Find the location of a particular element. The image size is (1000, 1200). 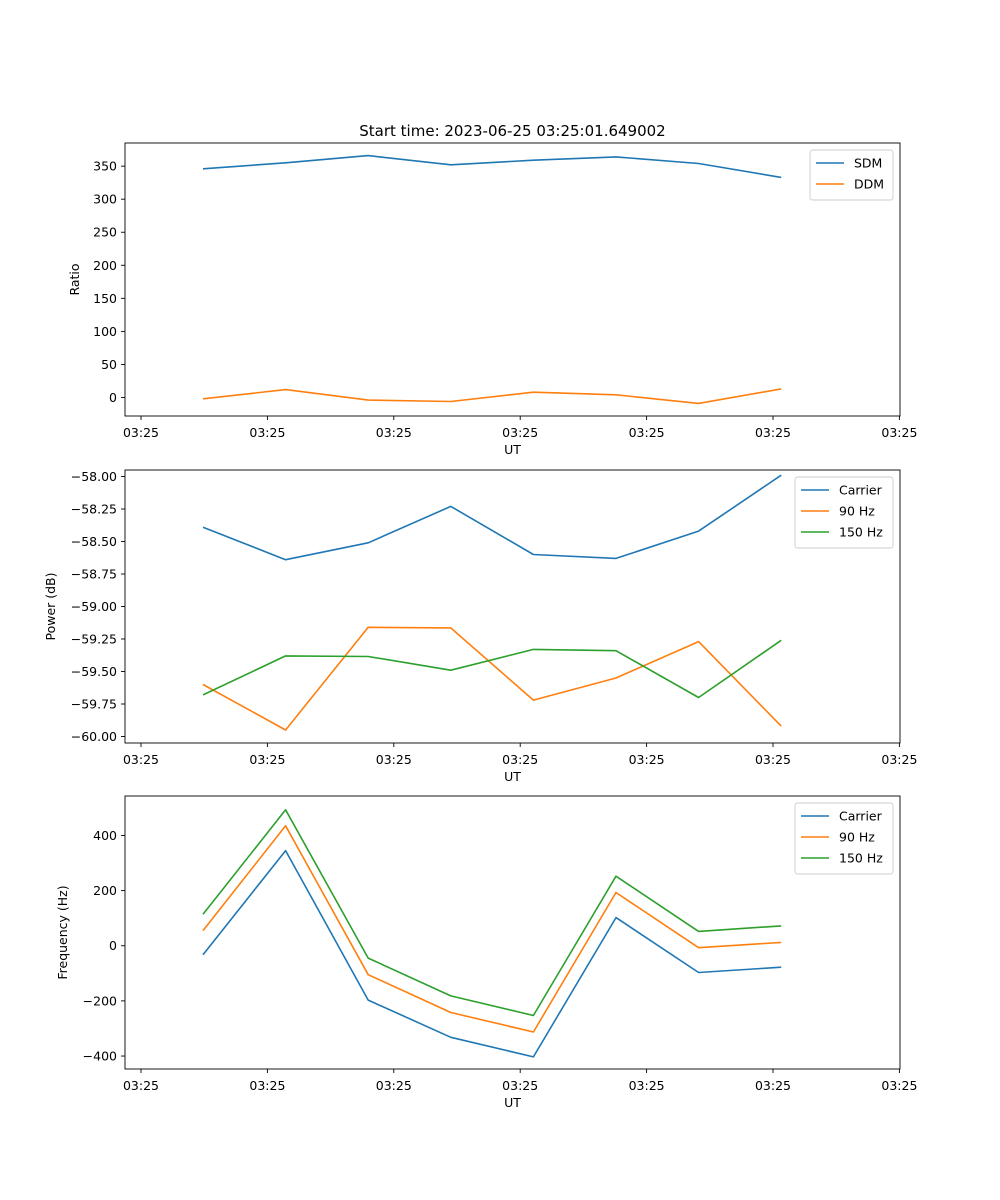

y-tick-label: 250 is located at coordinates (105, 232).